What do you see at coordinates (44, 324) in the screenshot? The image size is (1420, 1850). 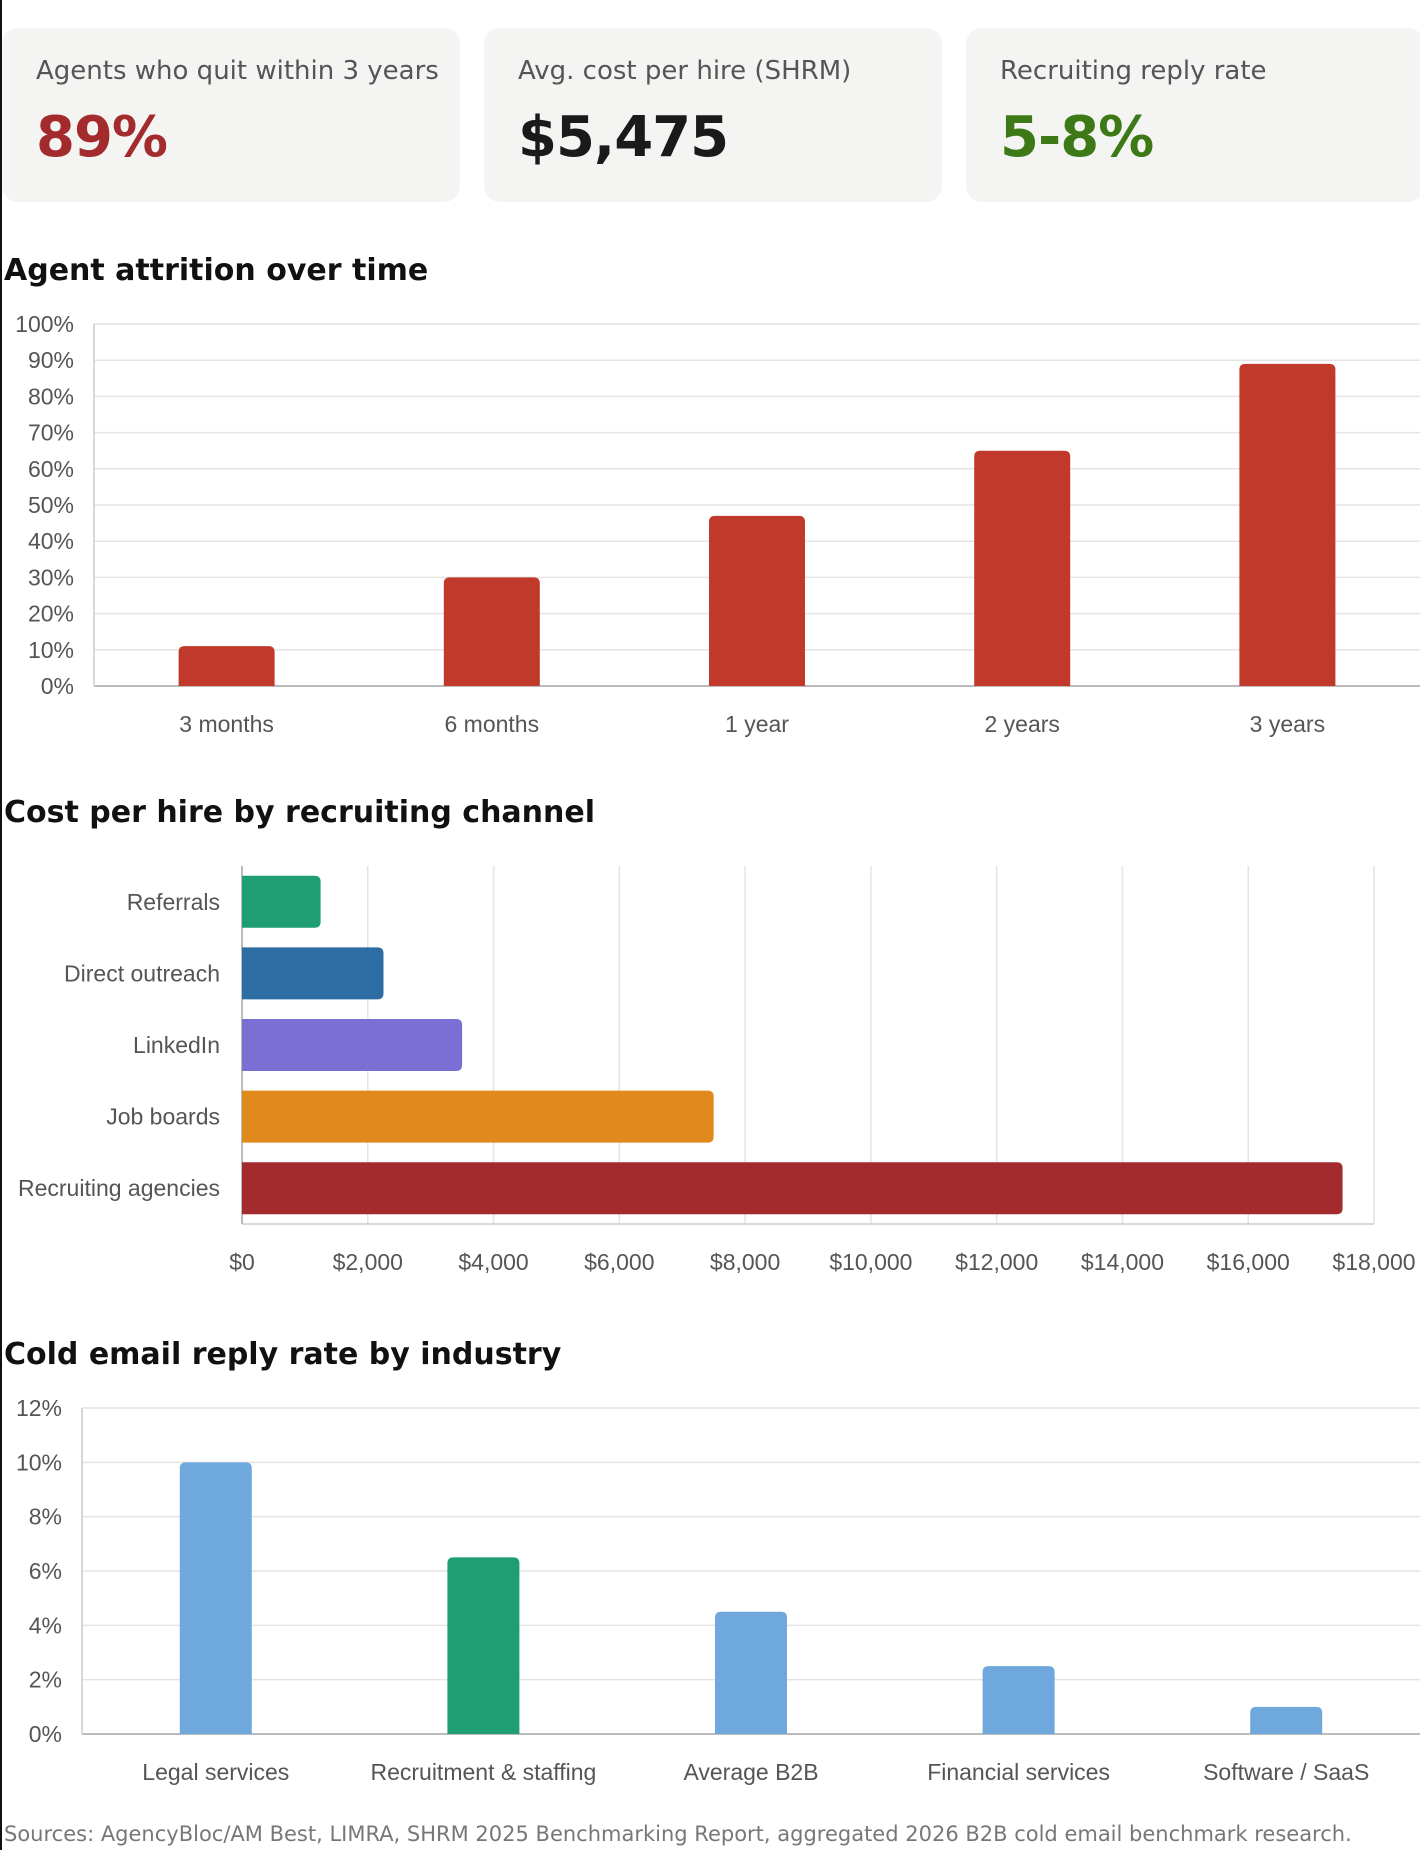 I see `y-tick-label: 100%` at bounding box center [44, 324].